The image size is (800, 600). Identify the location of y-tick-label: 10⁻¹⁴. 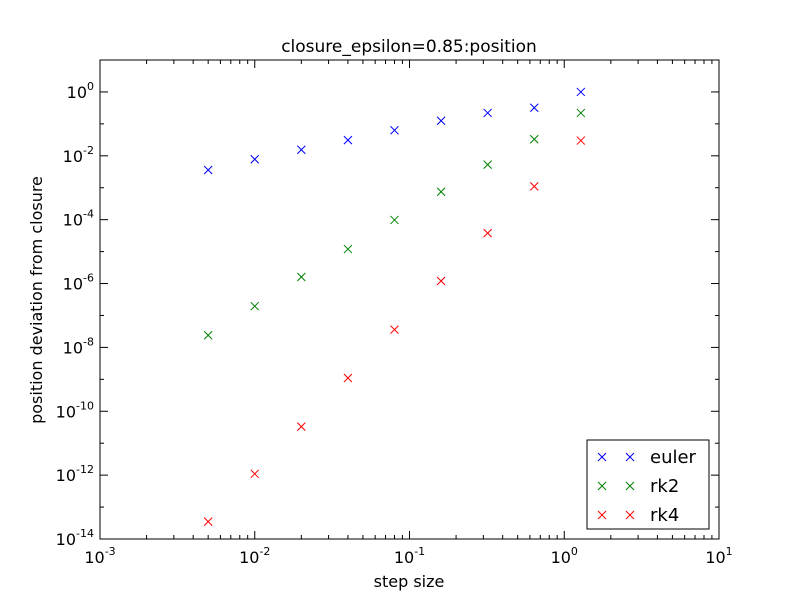
(75, 538).